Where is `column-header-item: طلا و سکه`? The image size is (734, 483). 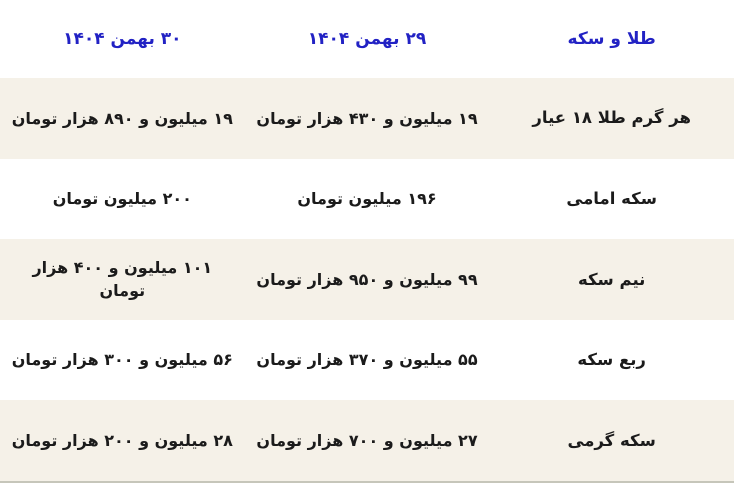 column-header-item: طلا و سکه is located at coordinates (611, 38).